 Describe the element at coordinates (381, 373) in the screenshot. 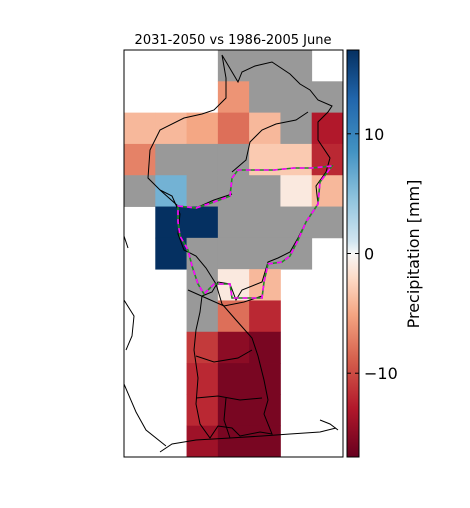

I see `colorbar-tick-label: −10` at that location.